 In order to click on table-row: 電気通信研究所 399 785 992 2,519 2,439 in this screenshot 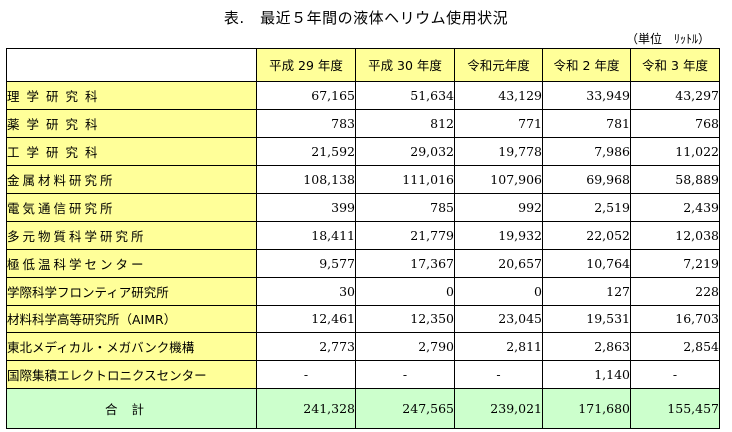, I will do `click(363, 207)`.